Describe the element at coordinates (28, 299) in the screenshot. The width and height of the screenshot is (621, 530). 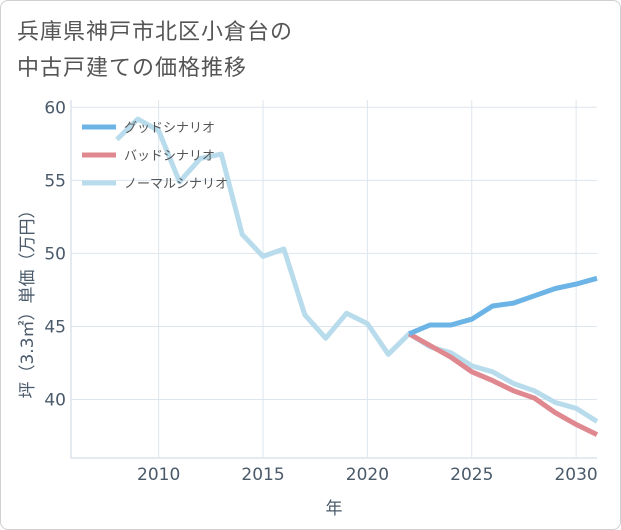
I see `y-axis-title: 坪（3.3㎡）単価（万円）` at that location.